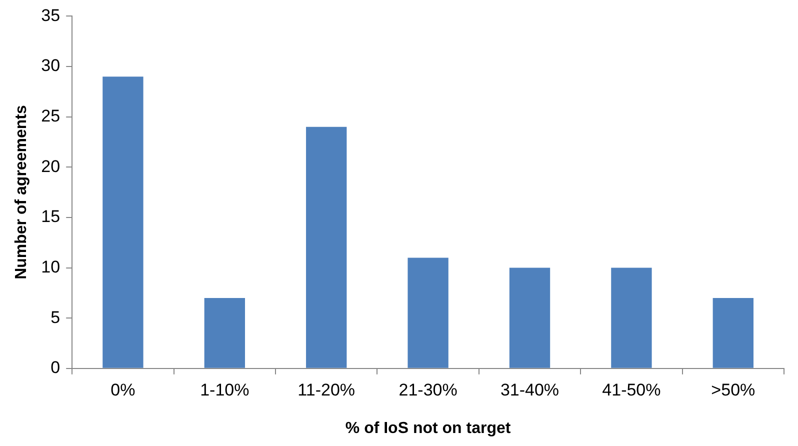 The width and height of the screenshot is (798, 446). What do you see at coordinates (55, 317) in the screenshot?
I see `y-tick-label: 5` at bounding box center [55, 317].